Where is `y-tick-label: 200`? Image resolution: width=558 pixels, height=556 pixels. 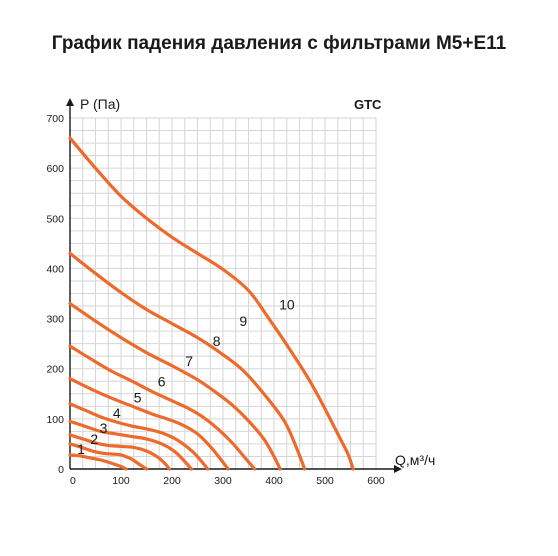
y-tick-label: 200 is located at coordinates (55, 370).